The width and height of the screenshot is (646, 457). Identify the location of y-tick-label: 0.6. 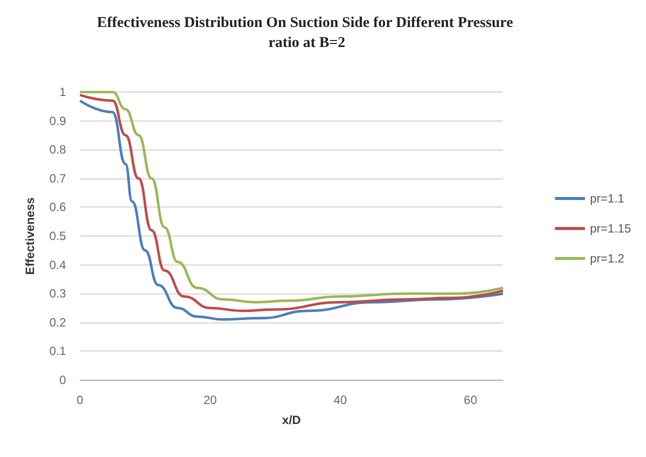
(57, 207).